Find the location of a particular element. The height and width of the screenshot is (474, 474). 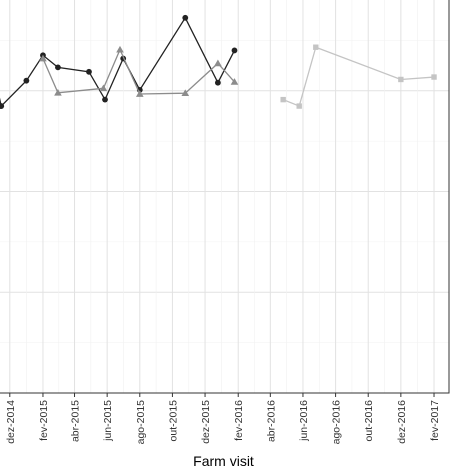

x-tick-label: fev-2015 is located at coordinates (44, 420).